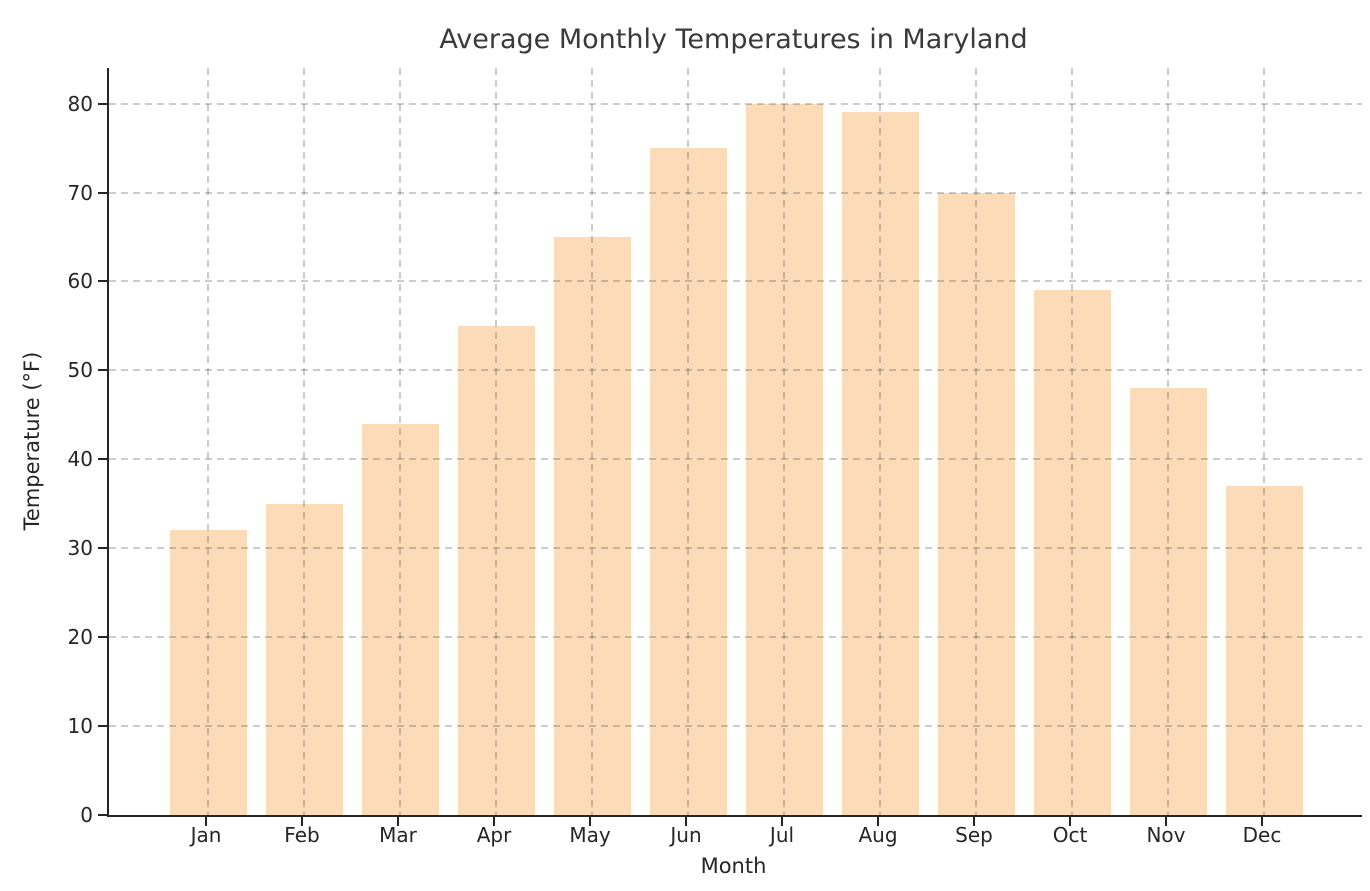 This screenshot has width=1370, height=891. What do you see at coordinates (400, 441) in the screenshot?
I see `v-gridline-mar` at bounding box center [400, 441].